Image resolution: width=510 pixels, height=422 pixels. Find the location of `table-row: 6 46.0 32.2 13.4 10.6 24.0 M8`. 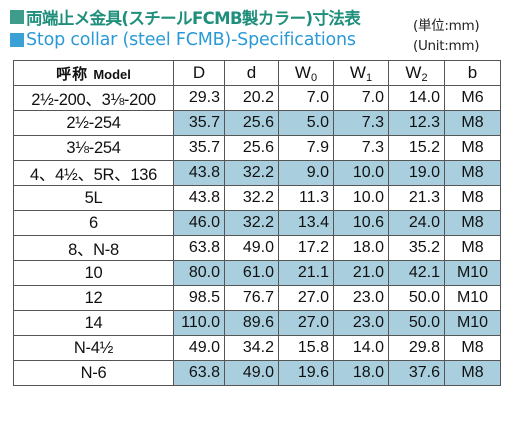

table-row: 6 46.0 32.2 13.4 10.6 24.0 M8 is located at coordinates (257, 223).